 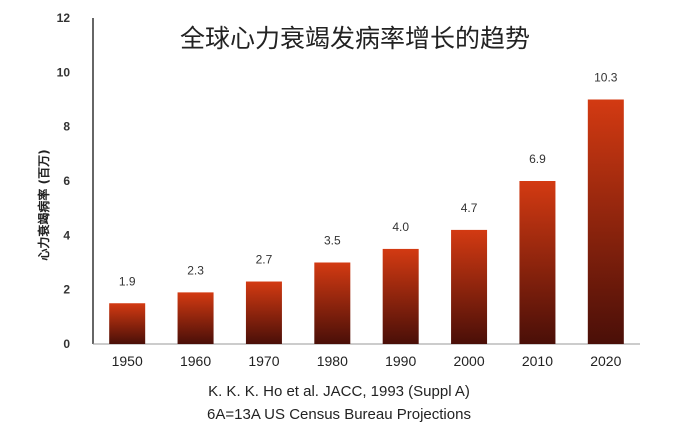 What do you see at coordinates (605, 221) in the screenshot?
I see `bar-2020` at bounding box center [605, 221].